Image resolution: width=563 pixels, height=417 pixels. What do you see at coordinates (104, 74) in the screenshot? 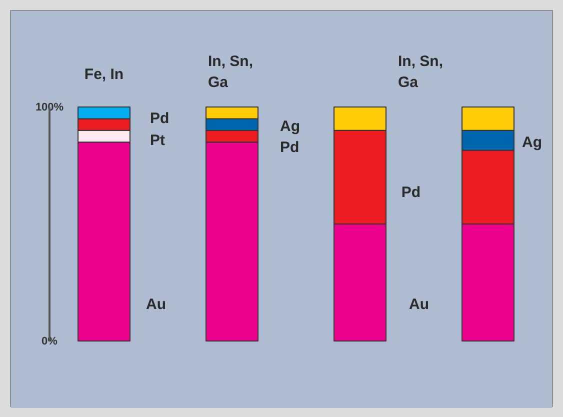
I see `text: Fe, In` at bounding box center [104, 74].